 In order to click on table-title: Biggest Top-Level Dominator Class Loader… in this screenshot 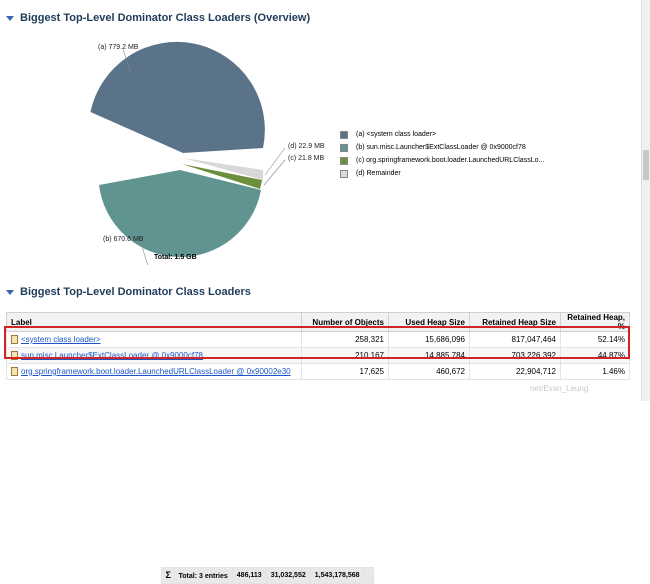, I will do `click(135, 292)`.